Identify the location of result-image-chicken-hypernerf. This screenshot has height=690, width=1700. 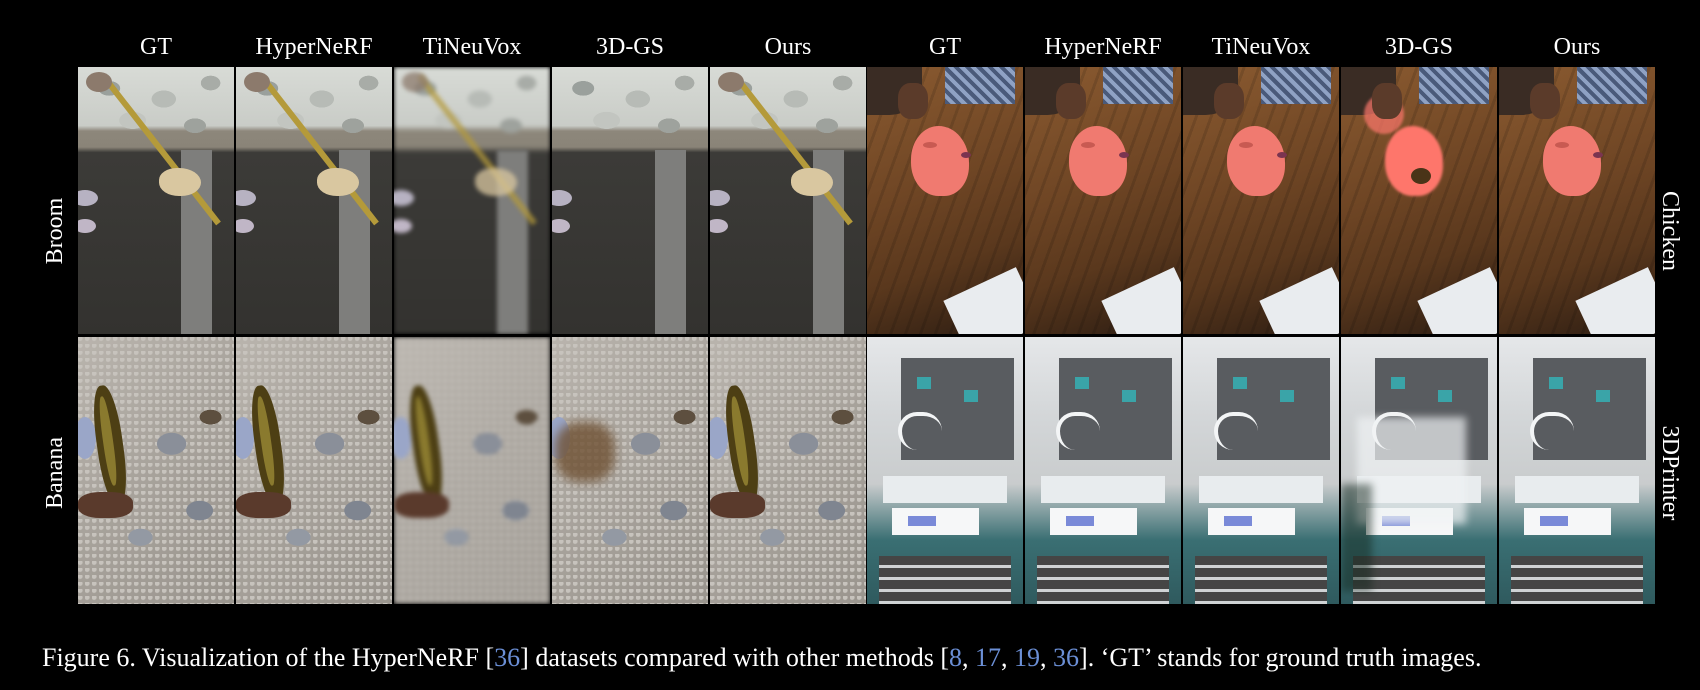
(1103, 200).